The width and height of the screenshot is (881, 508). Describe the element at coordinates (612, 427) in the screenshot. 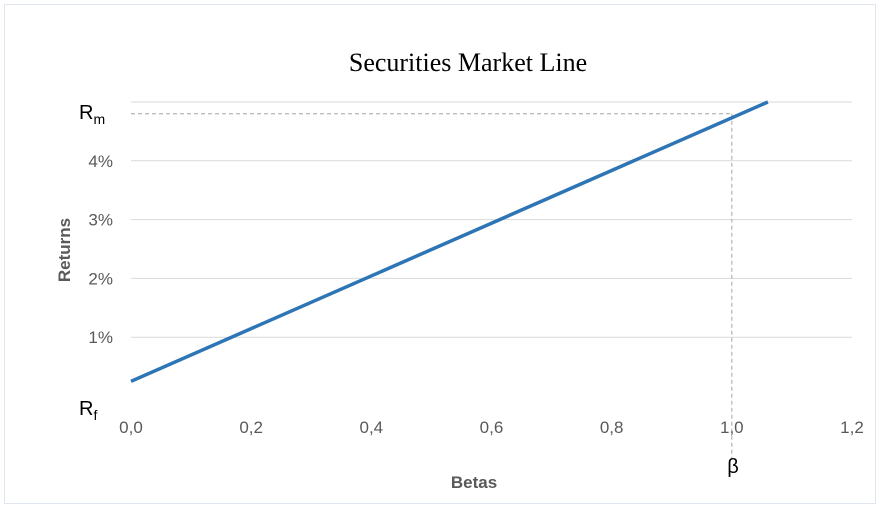

I see `x-tick-label: 0,8` at that location.